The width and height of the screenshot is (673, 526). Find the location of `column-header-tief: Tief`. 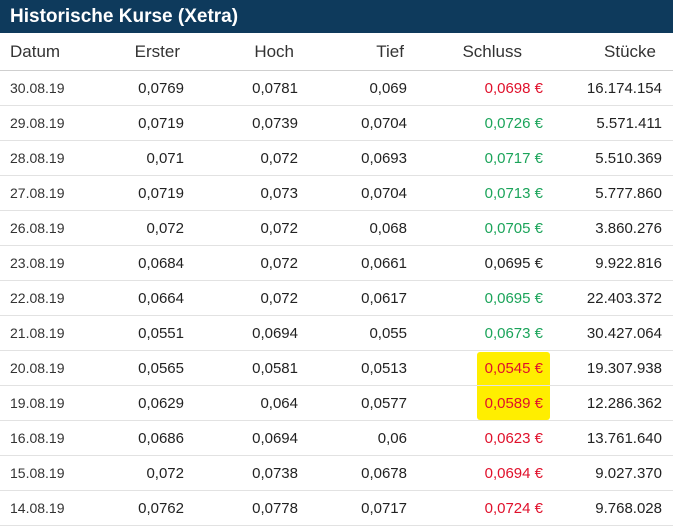

column-header-tief: Tief is located at coordinates (354, 52).